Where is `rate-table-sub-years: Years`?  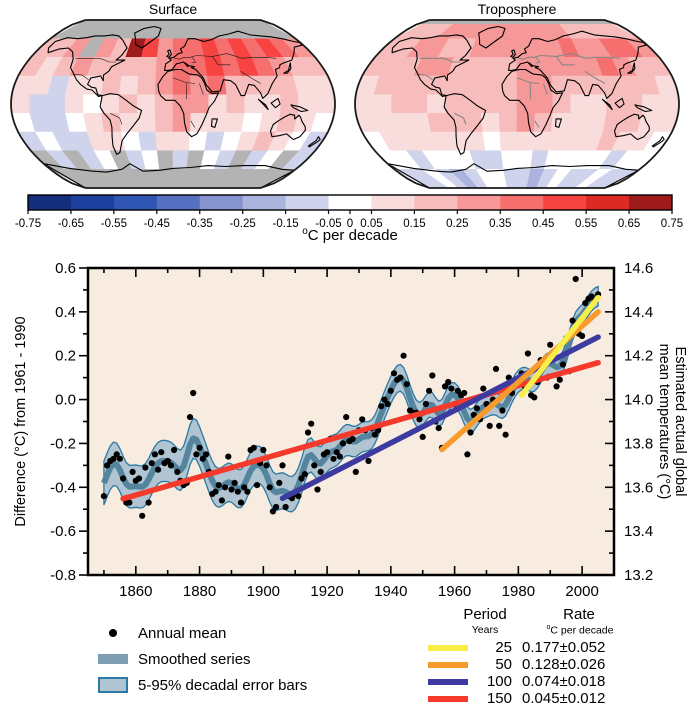 rate-table-sub-years: Years is located at coordinates (485, 630).